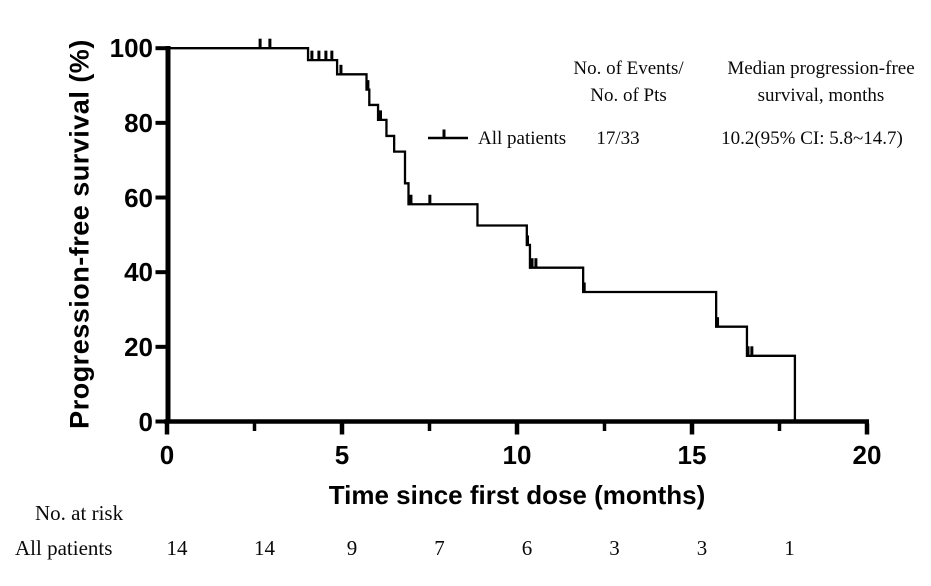 Image resolution: width=931 pixels, height=586 pixels. What do you see at coordinates (527, 548) in the screenshot?
I see `risk-count: 6` at bounding box center [527, 548].